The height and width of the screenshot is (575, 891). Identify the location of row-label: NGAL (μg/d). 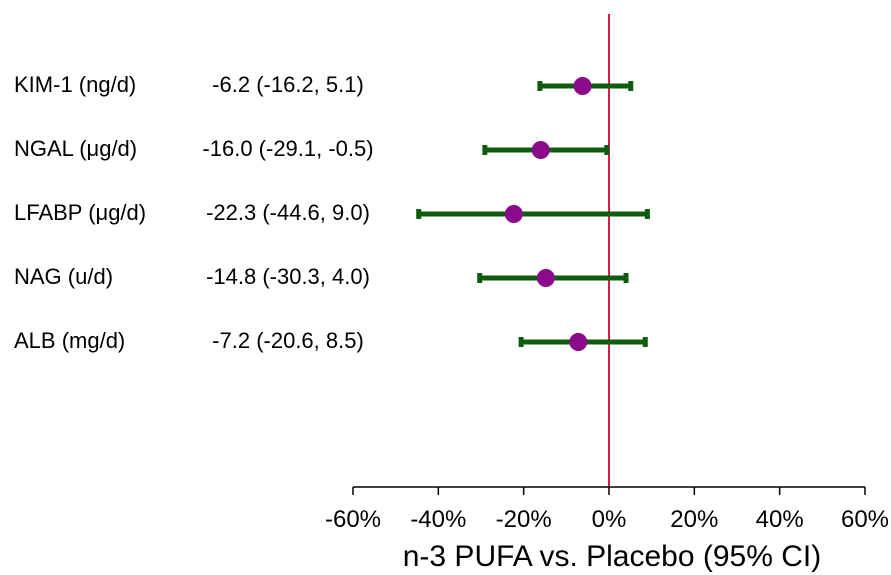
(75, 148).